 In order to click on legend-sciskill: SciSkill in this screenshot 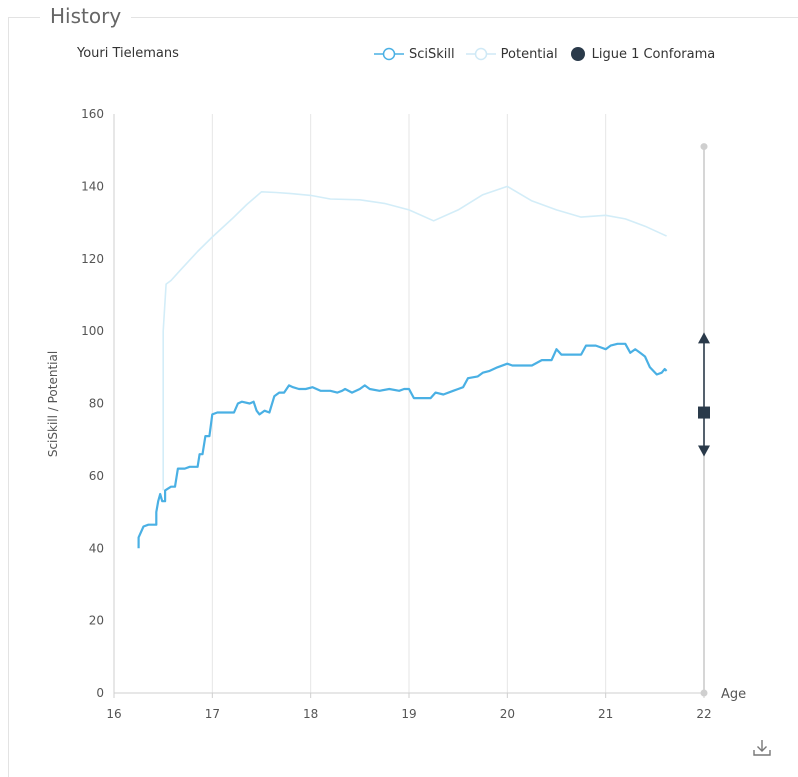, I will do `click(414, 54)`.